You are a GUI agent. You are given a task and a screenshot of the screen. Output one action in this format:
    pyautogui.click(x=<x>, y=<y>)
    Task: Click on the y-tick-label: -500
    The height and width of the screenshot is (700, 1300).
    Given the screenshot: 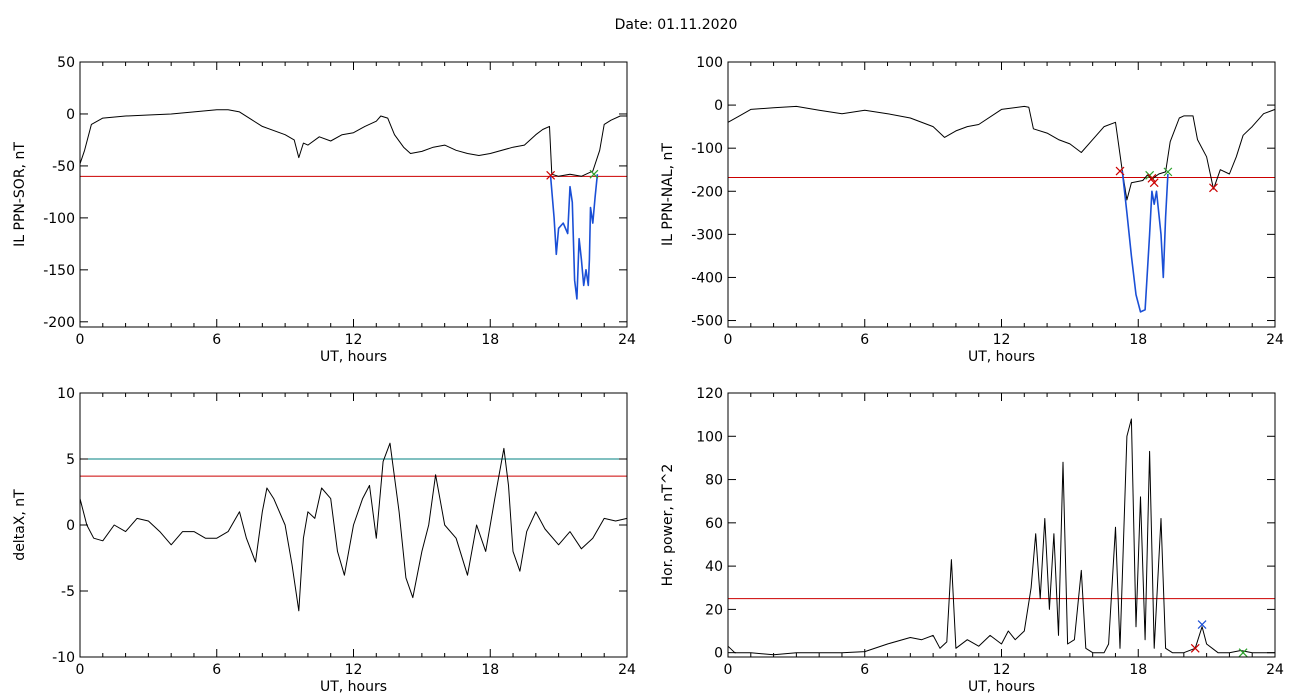 What is the action you would take?
    pyautogui.click(x=707, y=322)
    